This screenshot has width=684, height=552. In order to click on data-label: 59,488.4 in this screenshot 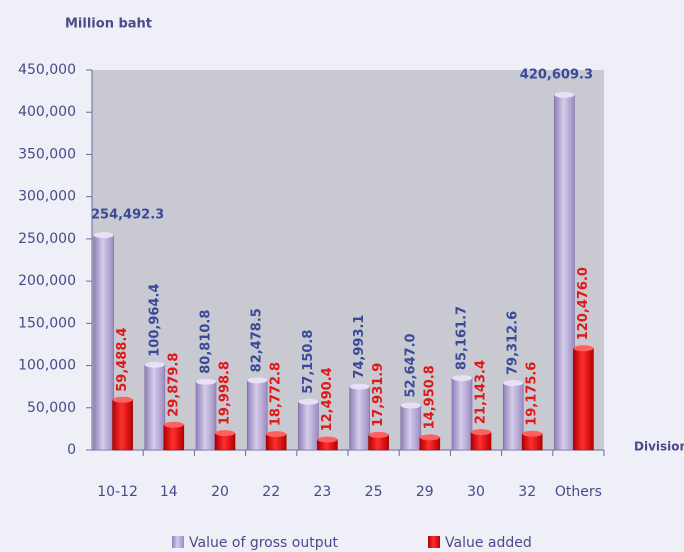, I will do `click(122, 360)`.